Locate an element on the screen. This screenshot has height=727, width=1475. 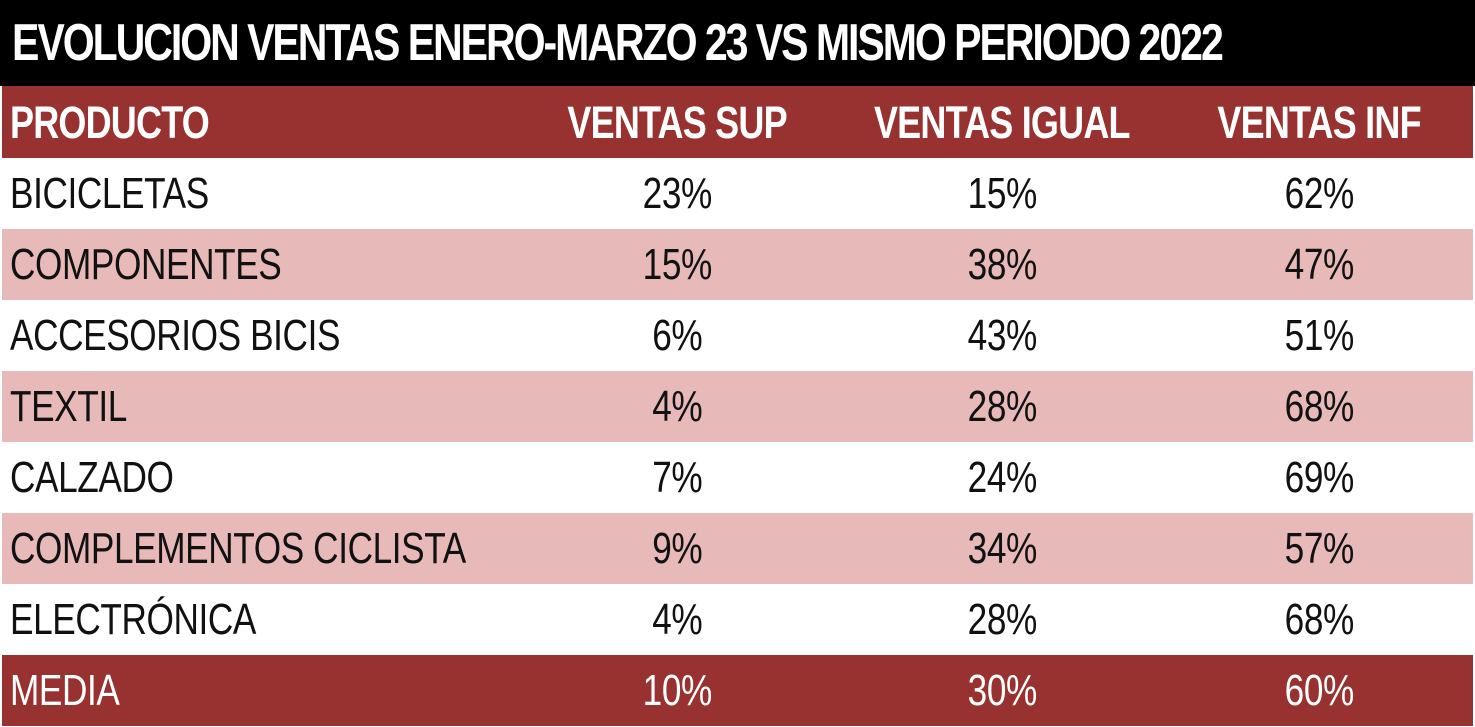
total-ventas-inf-text: 60% is located at coordinates (1319, 690).